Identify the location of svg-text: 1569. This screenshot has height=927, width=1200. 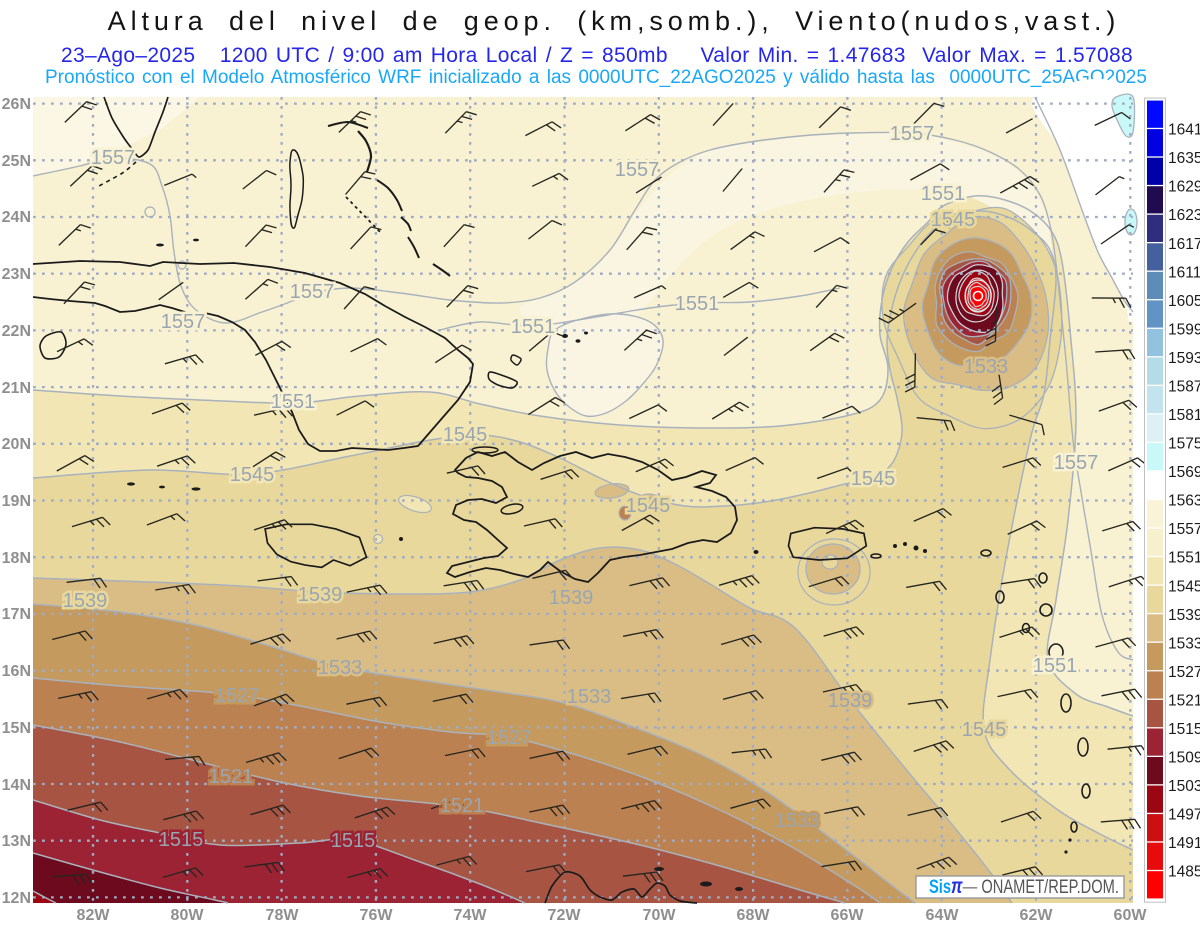
(1184, 472).